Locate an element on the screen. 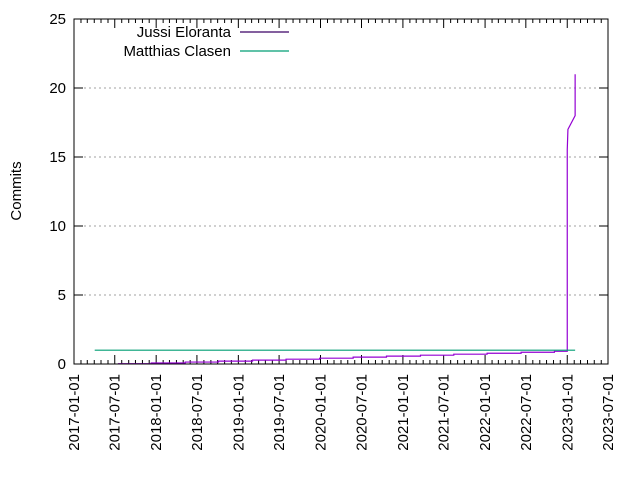  y-tick-label: 5 is located at coordinates (62, 295).